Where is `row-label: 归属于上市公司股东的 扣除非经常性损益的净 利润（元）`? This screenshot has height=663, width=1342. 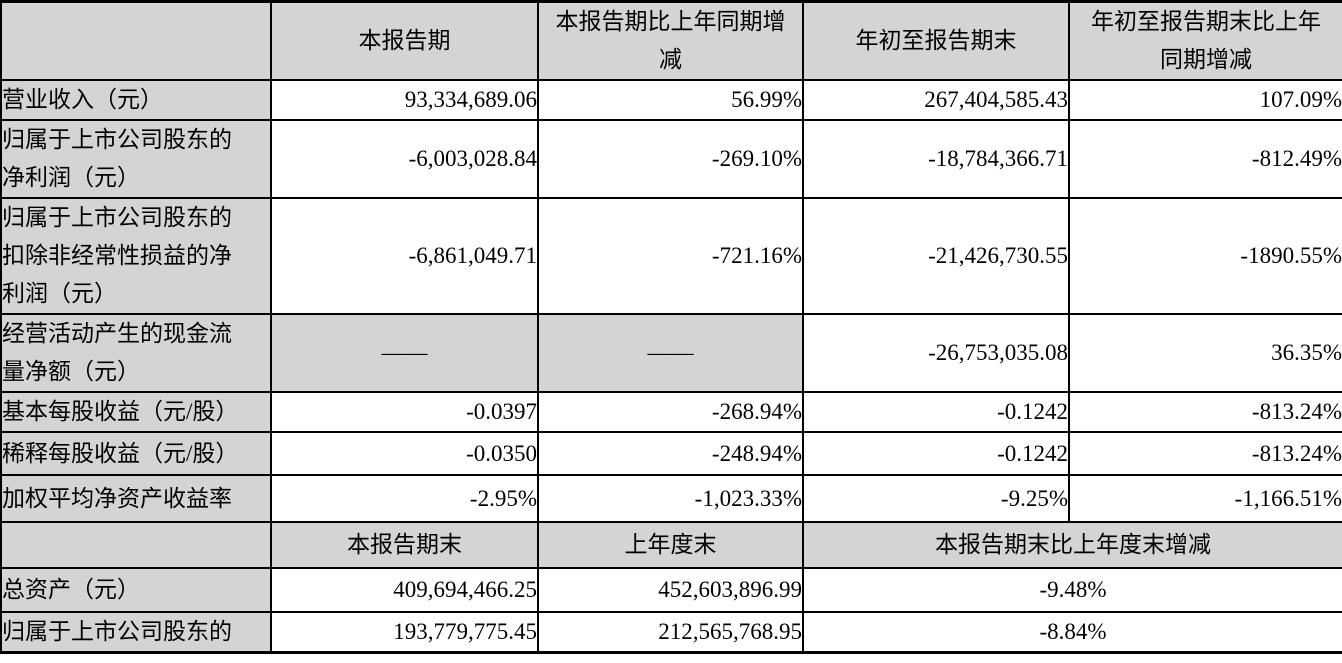 row-label: 归属于上市公司股东的 扣除非经常性损益的净 利润（元） is located at coordinates (136, 256).